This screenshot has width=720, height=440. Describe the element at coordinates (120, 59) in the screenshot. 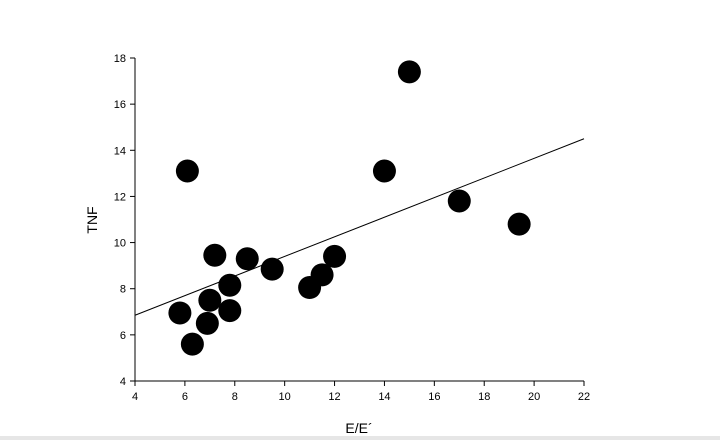

I see `y-tick-label: 18` at that location.